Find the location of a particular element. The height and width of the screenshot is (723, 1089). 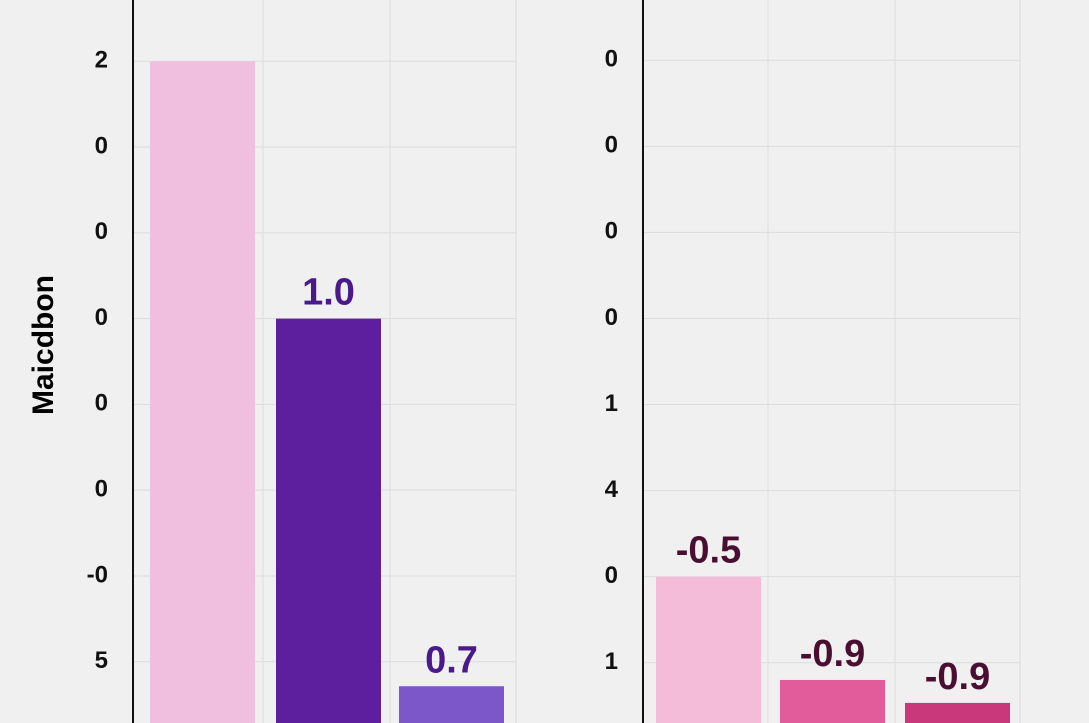

y-tick-label: -0 is located at coordinates (97, 574).